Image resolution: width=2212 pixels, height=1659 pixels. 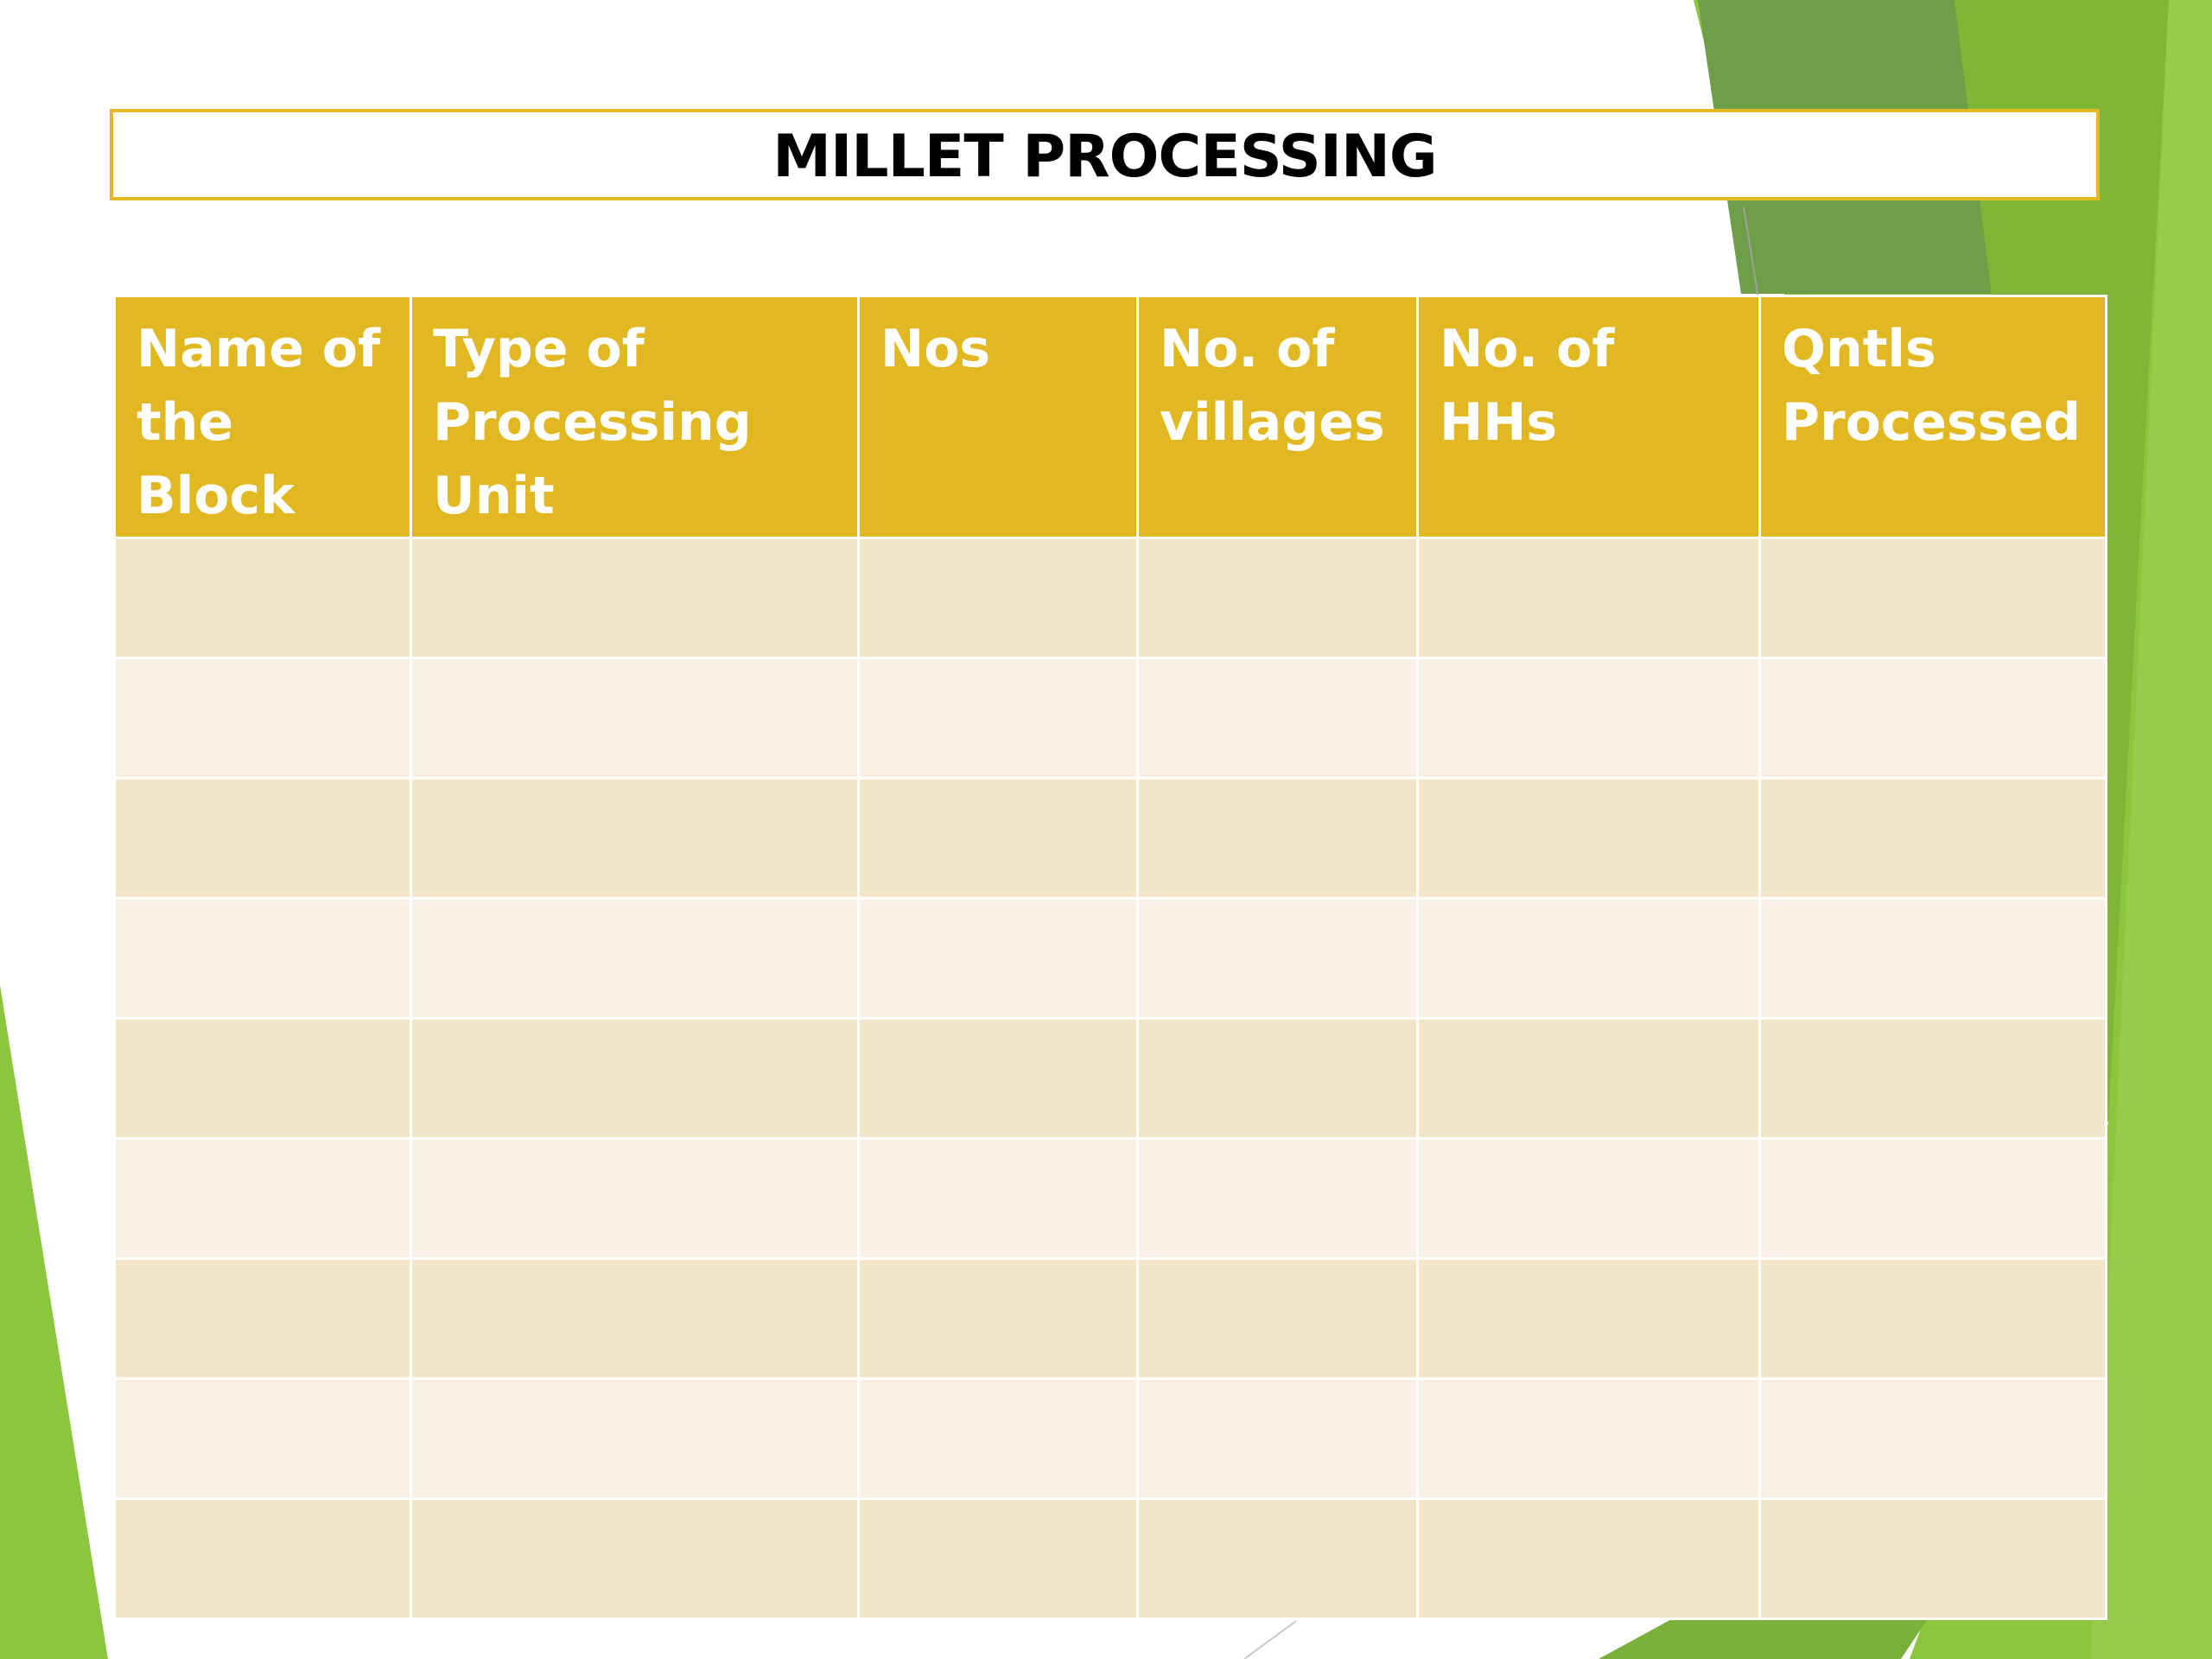 What do you see at coordinates (1767, 1633) in the screenshot?
I see `green-shard-bottom` at bounding box center [1767, 1633].